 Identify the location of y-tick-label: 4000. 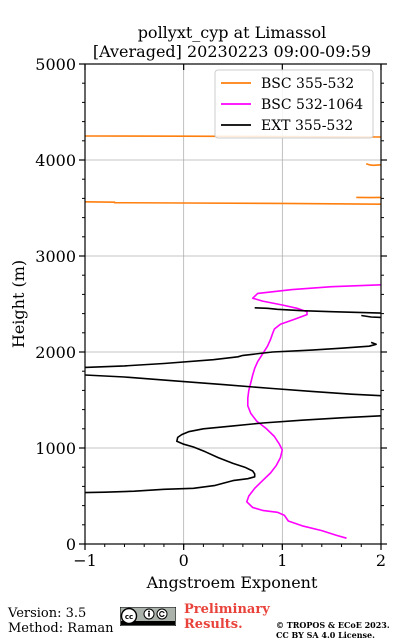
(55, 160).